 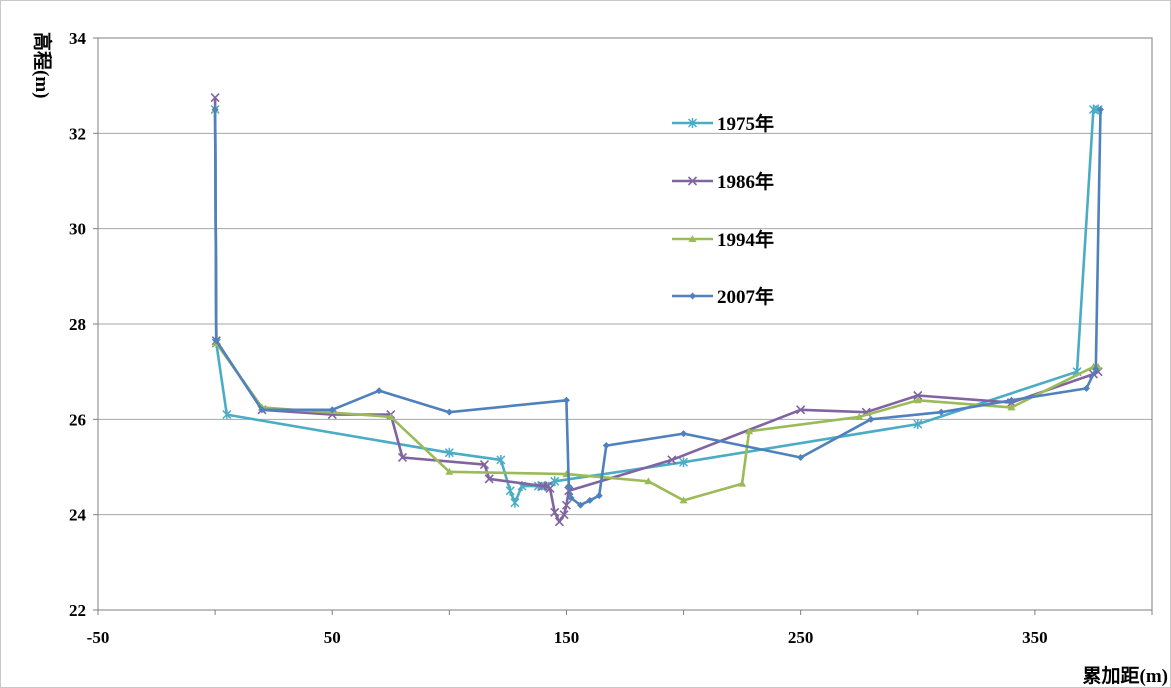 What do you see at coordinates (1125, 676) in the screenshot?
I see `x-axis-title: 累加距(m)` at bounding box center [1125, 676].